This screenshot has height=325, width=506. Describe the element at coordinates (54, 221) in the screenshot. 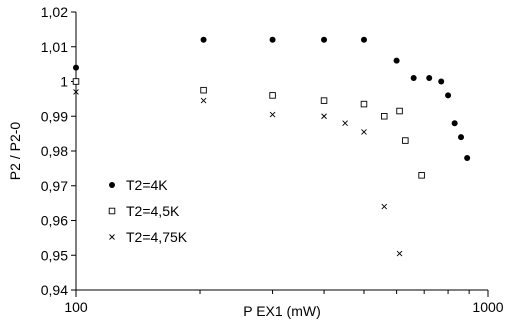

I see `y-tick-label: 0,96` at that location.